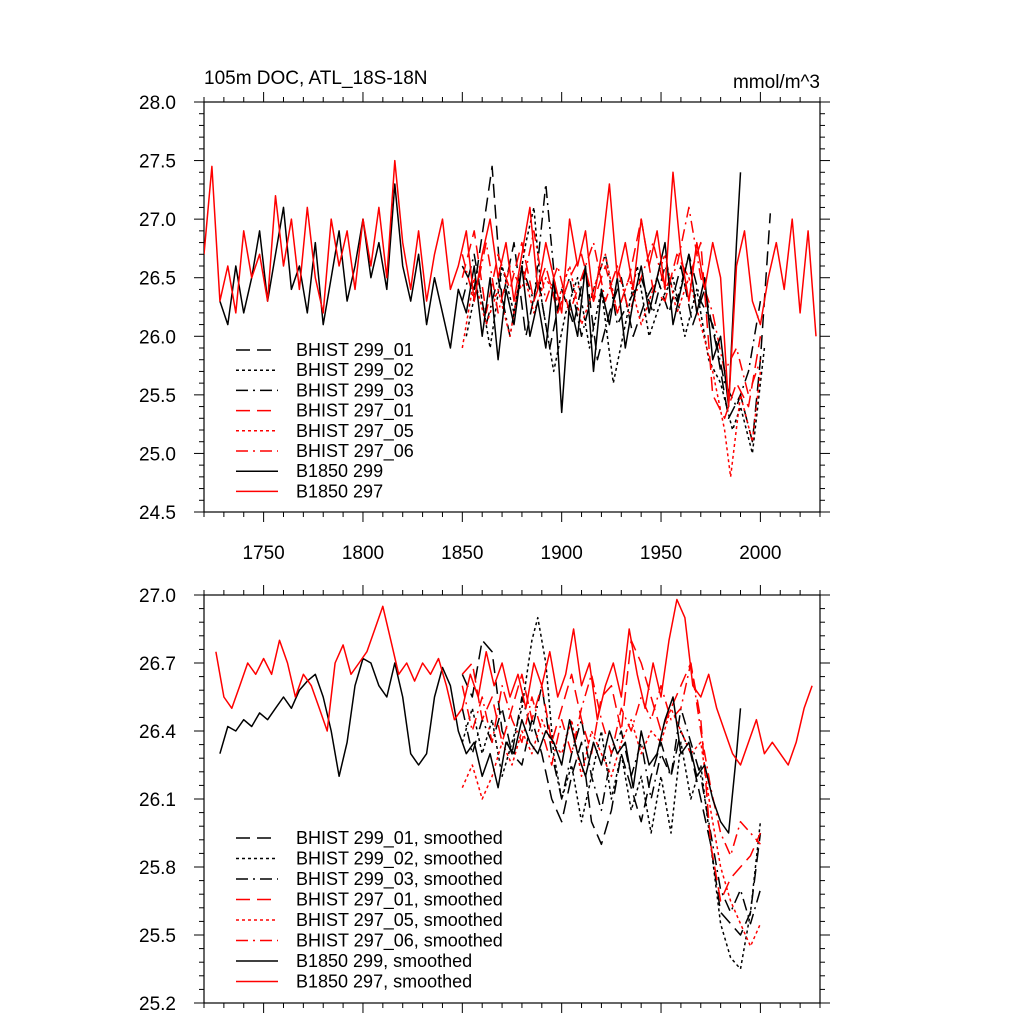 This screenshot has width=1024, height=1024. What do you see at coordinates (611, 759) in the screenshot?
I see `series-line-bhist-297-06-smoothed` at bounding box center [611, 759].